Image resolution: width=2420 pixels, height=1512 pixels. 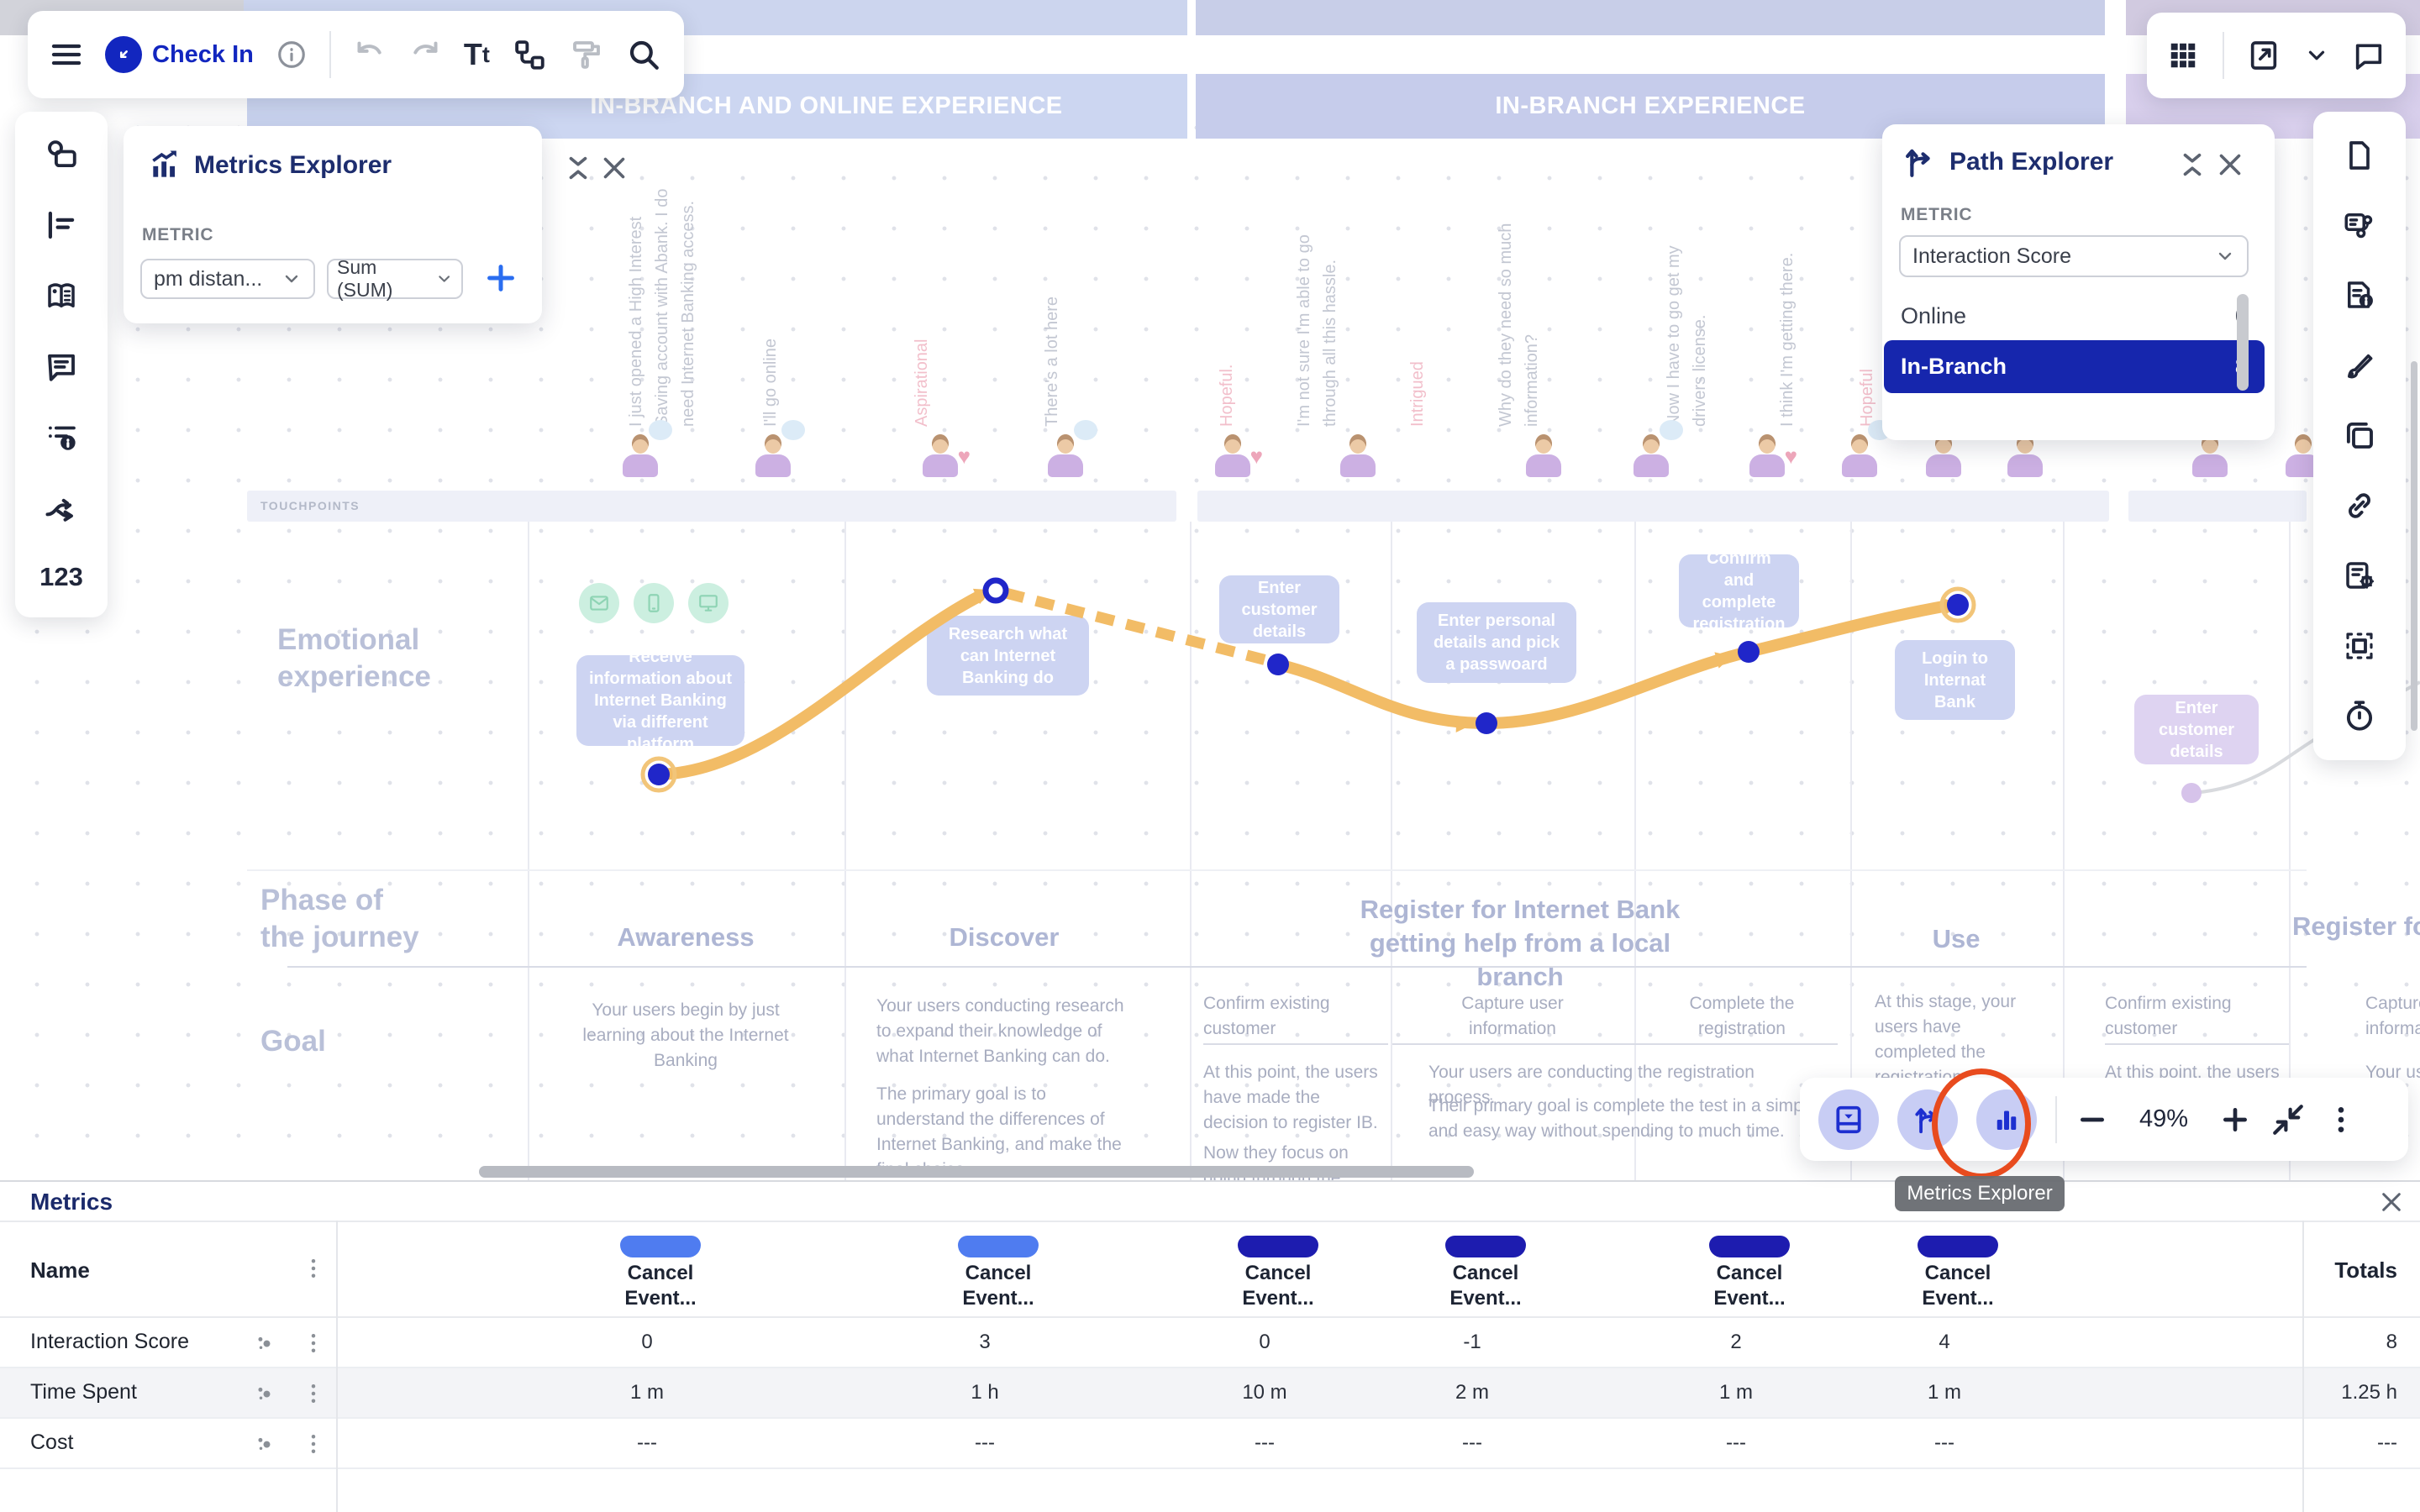 I want to click on persona-icon, so click(x=62, y=154).